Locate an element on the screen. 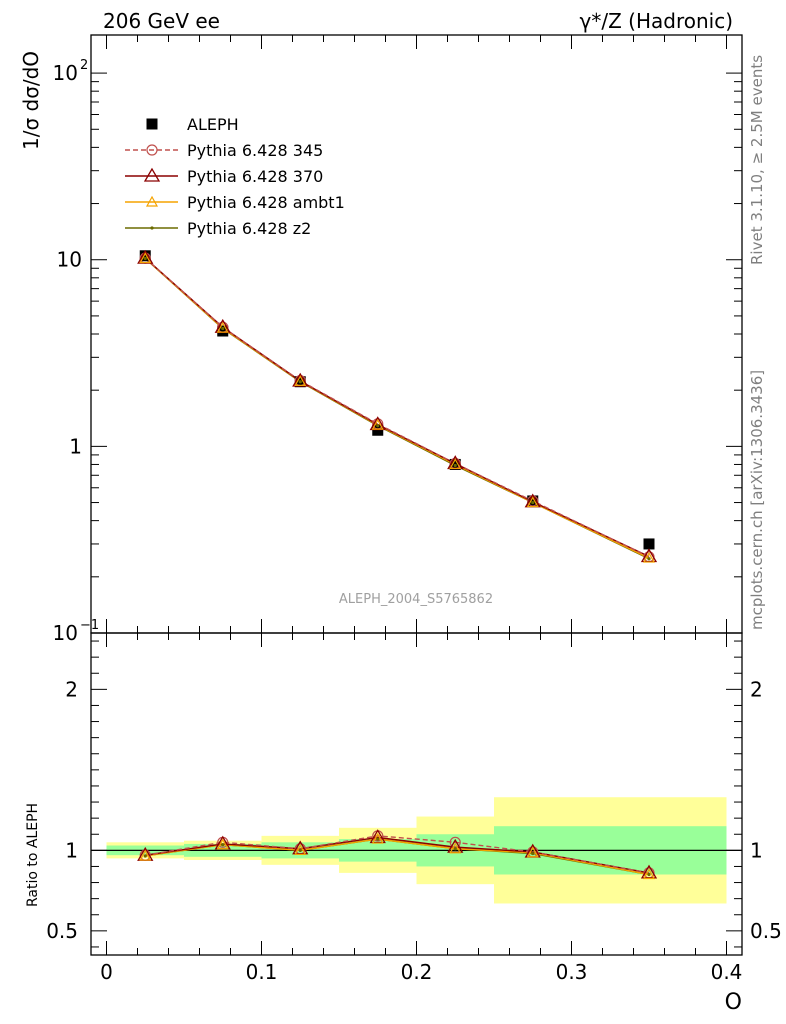 The height and width of the screenshot is (1024, 786). ratio-y-tick-label-right: 0.5 is located at coordinates (766, 931).